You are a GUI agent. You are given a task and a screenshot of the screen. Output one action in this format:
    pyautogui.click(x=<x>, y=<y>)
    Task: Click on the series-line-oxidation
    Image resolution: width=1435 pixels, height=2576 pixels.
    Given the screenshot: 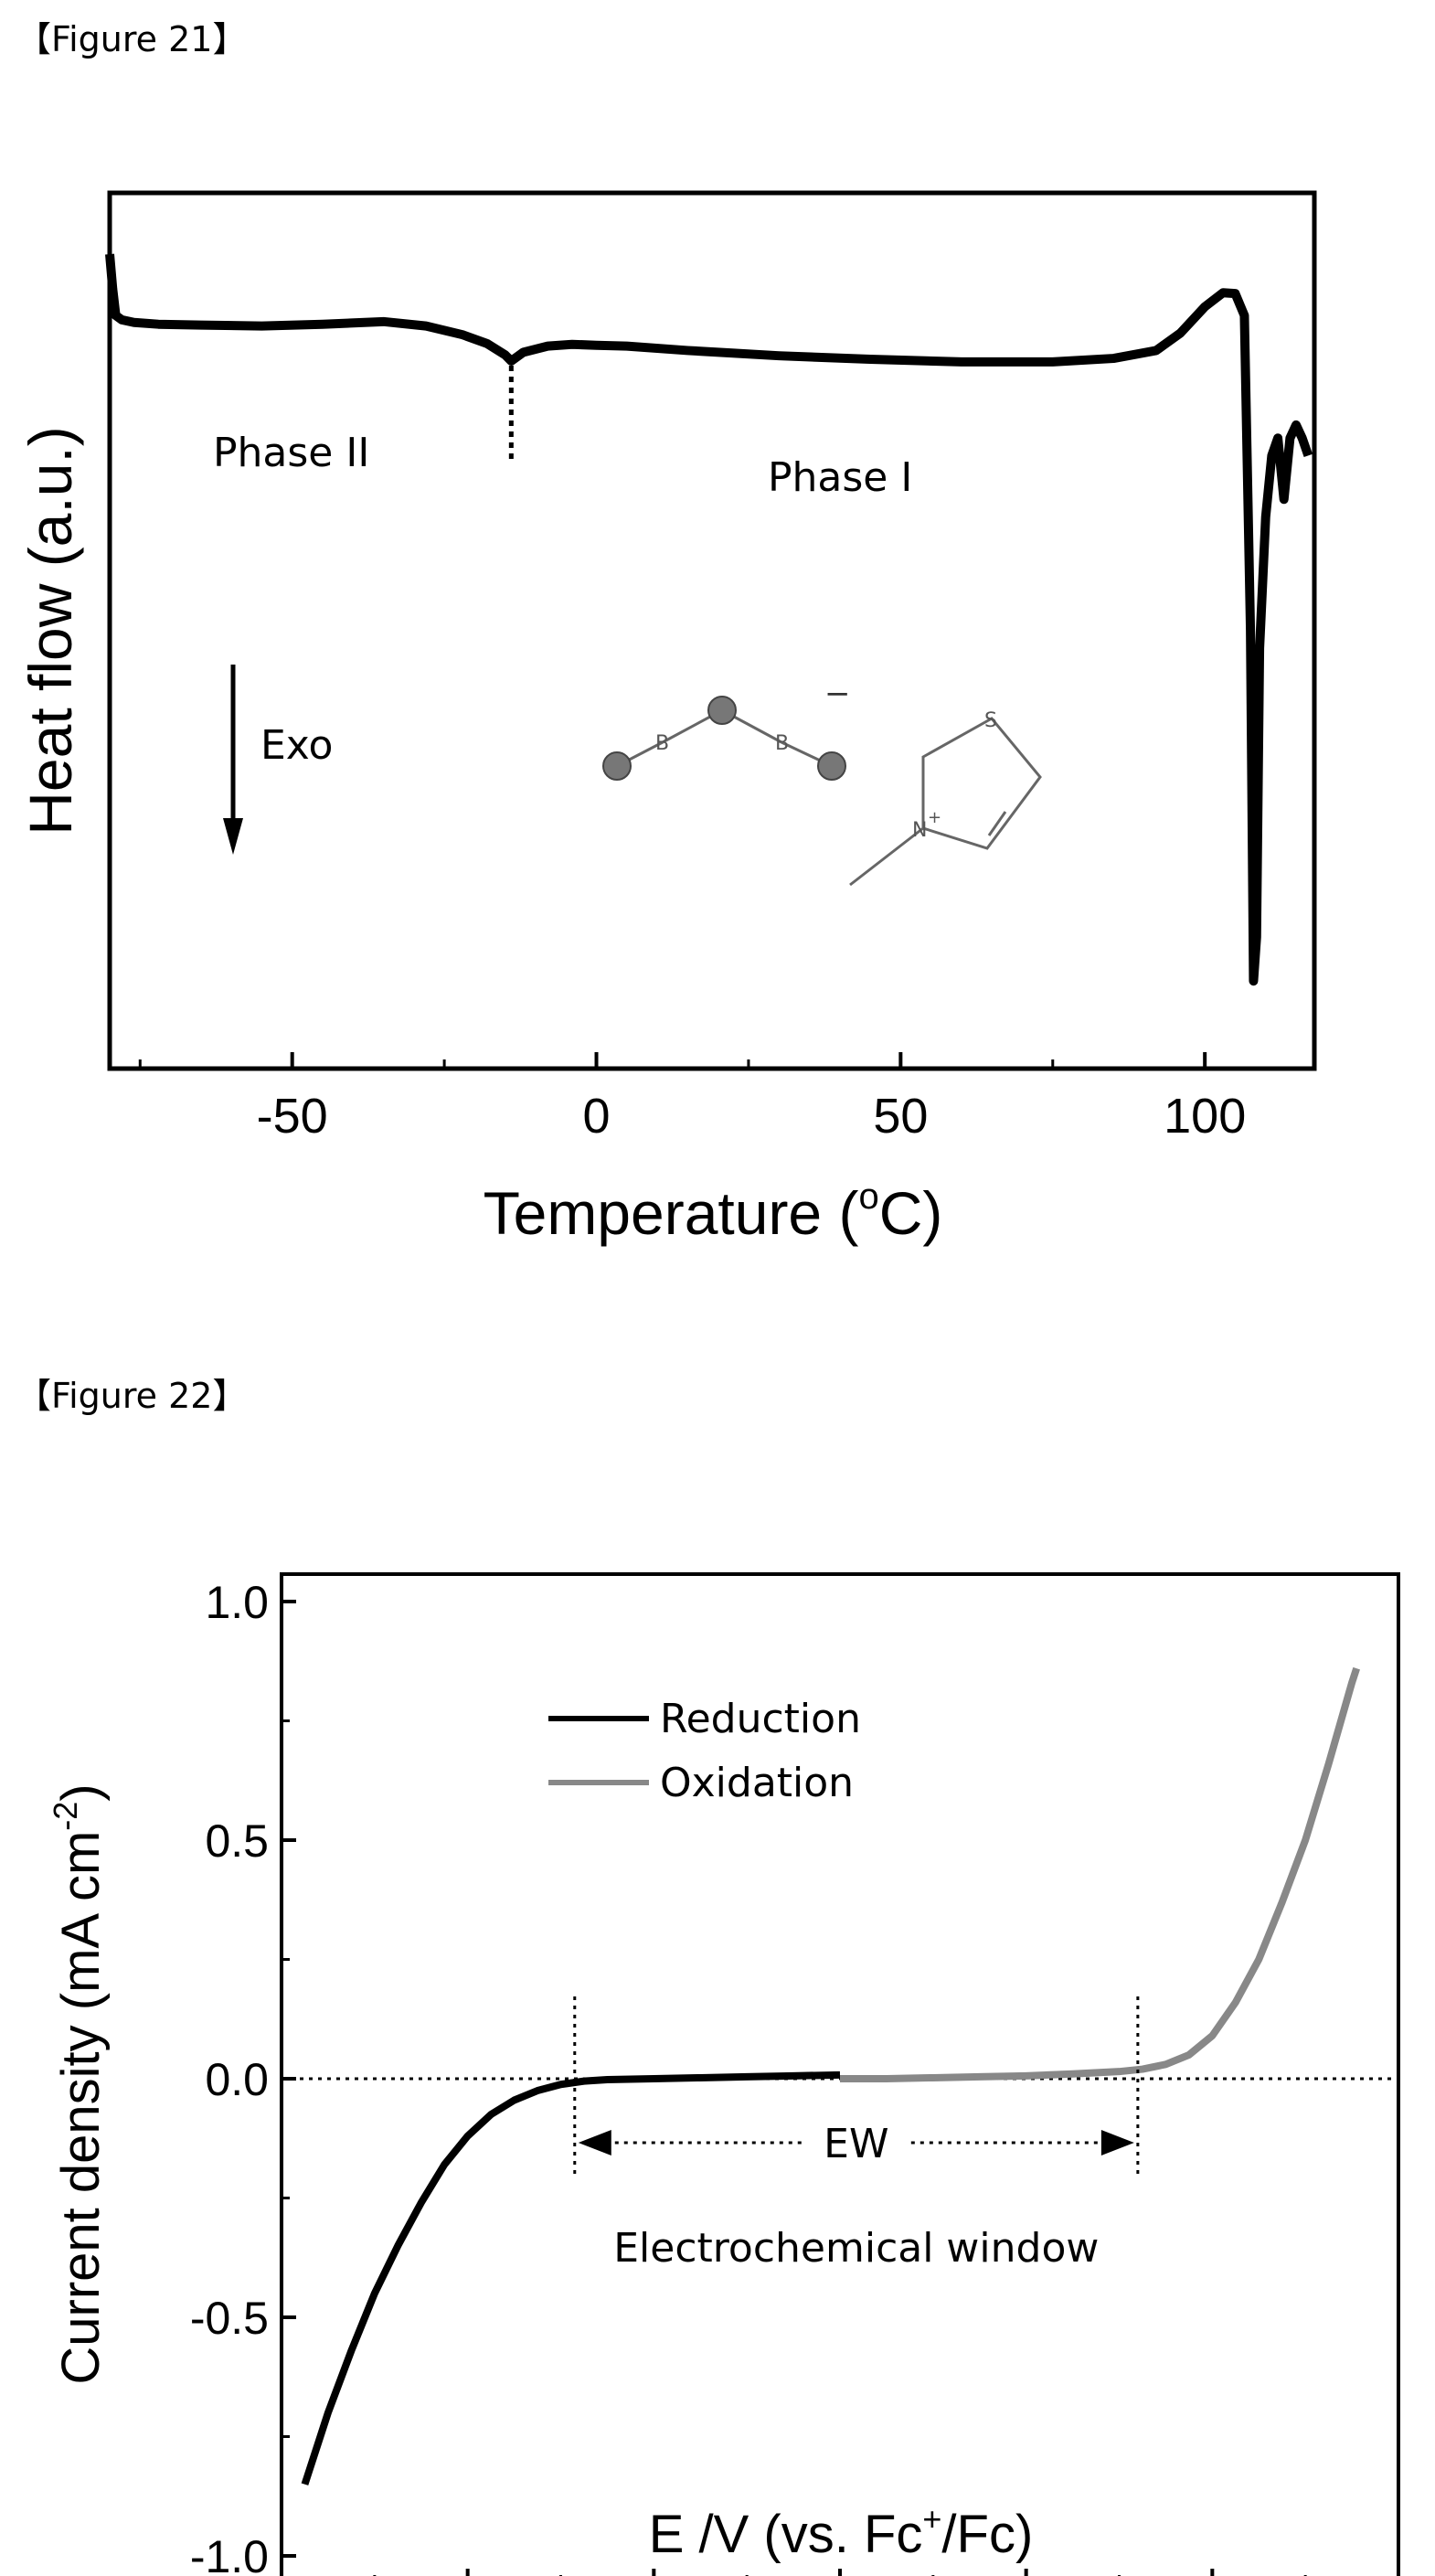 What is the action you would take?
    pyautogui.click(x=1100, y=1874)
    